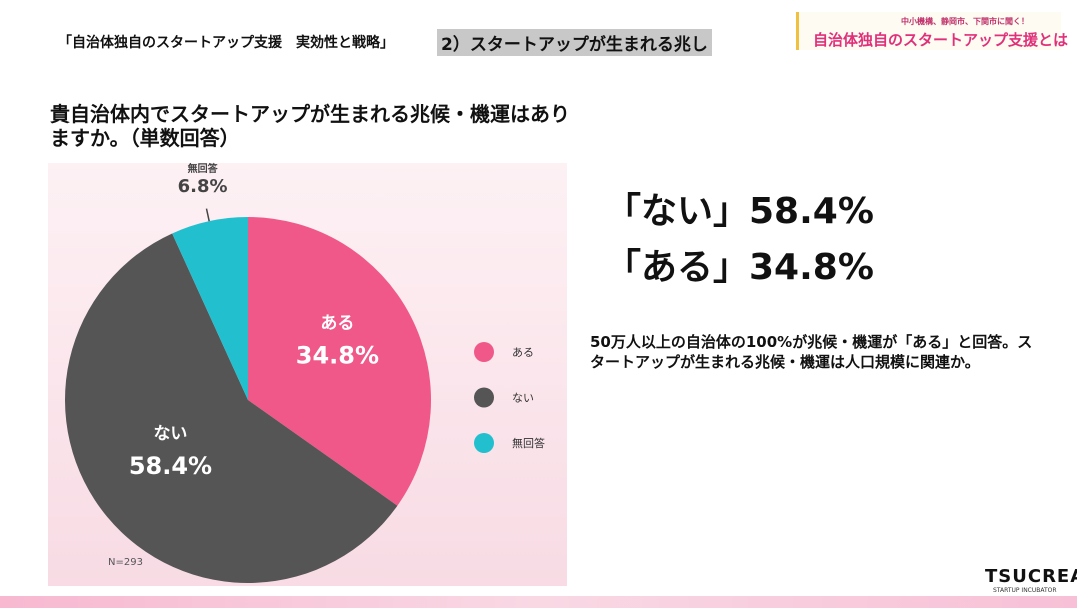 The height and width of the screenshot is (608, 1077). What do you see at coordinates (125, 562) in the screenshot?
I see `sample-note: N=293` at bounding box center [125, 562].